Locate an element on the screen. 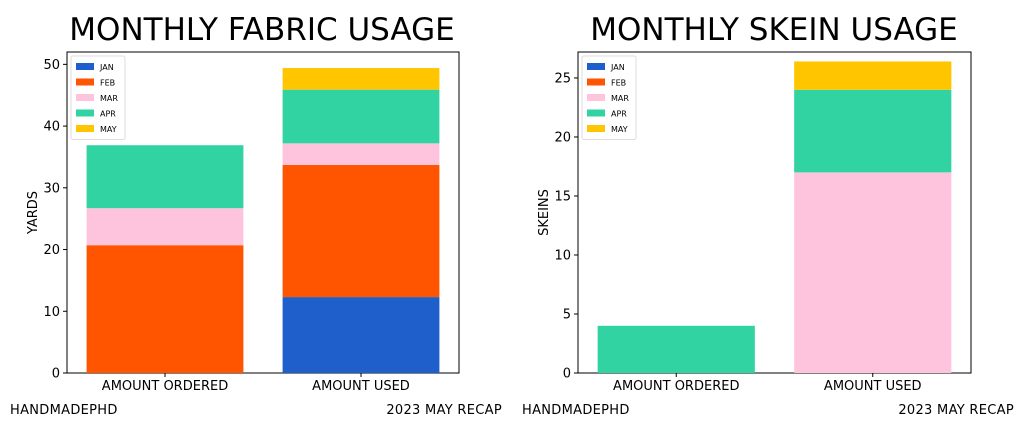  chart-title: MONTHLY FABRIC USAGE is located at coordinates (261, 30).